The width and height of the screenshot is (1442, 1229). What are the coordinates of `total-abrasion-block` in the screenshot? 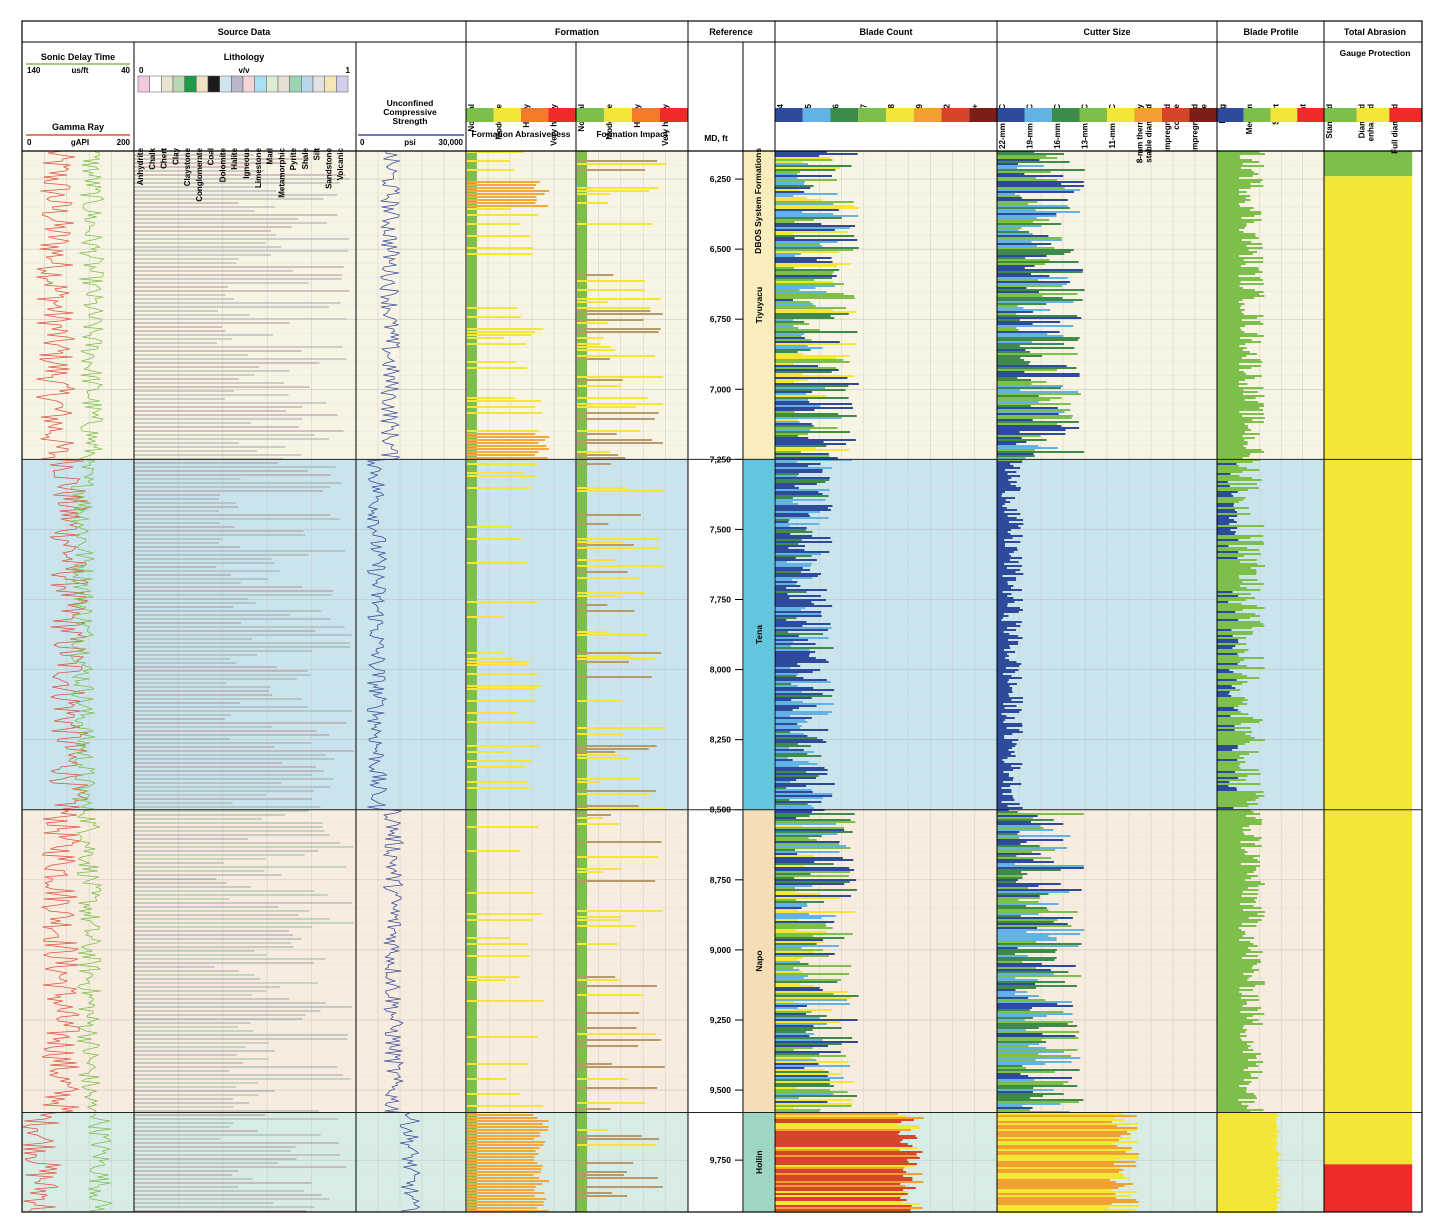 It's located at (1368, 670).